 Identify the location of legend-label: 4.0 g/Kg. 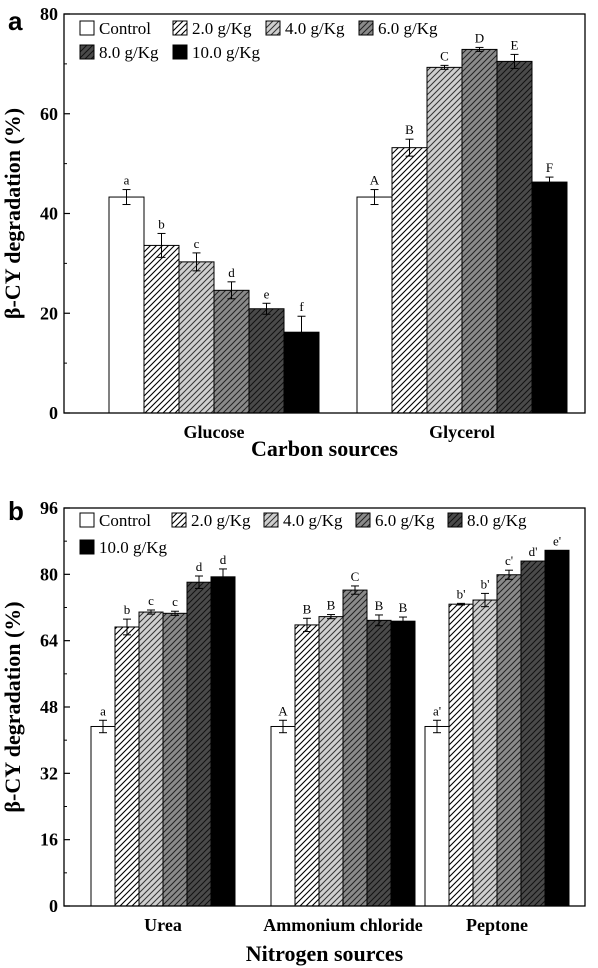
(313, 520).